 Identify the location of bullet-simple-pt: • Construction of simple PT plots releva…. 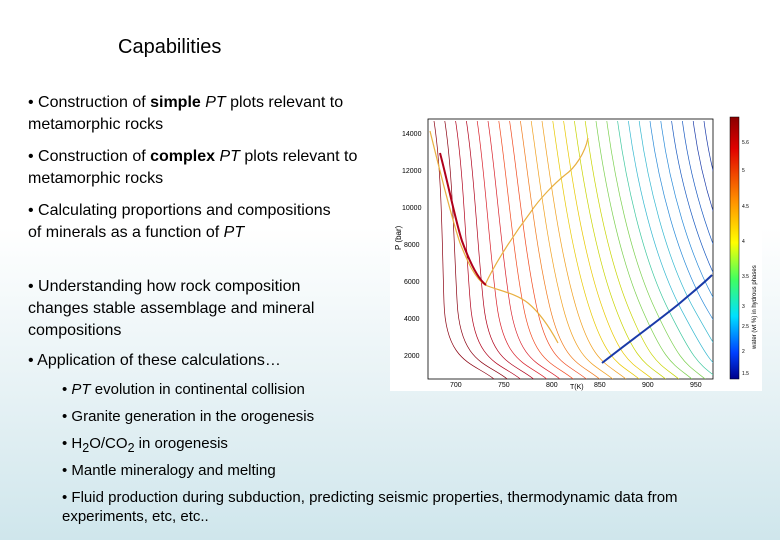
(186, 113).